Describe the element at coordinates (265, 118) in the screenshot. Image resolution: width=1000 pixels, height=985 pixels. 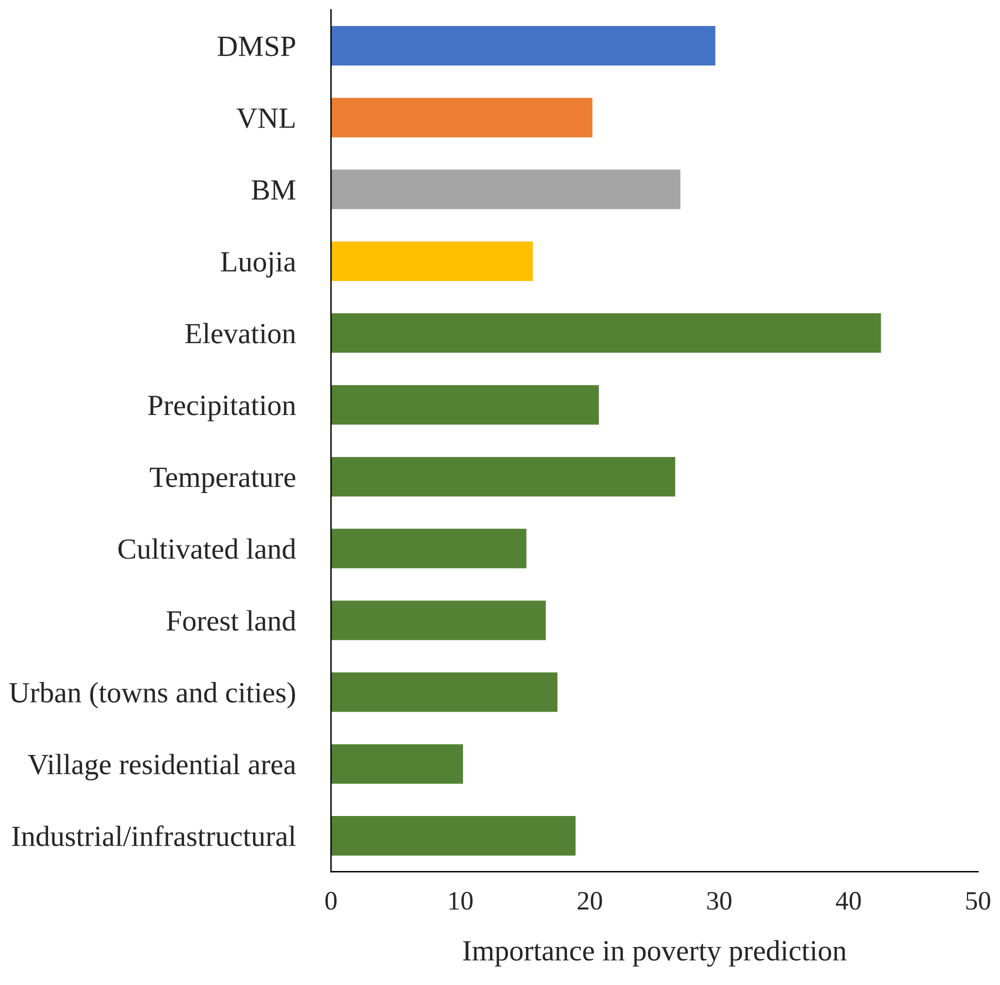
I see `y-tick-label: VNL` at that location.